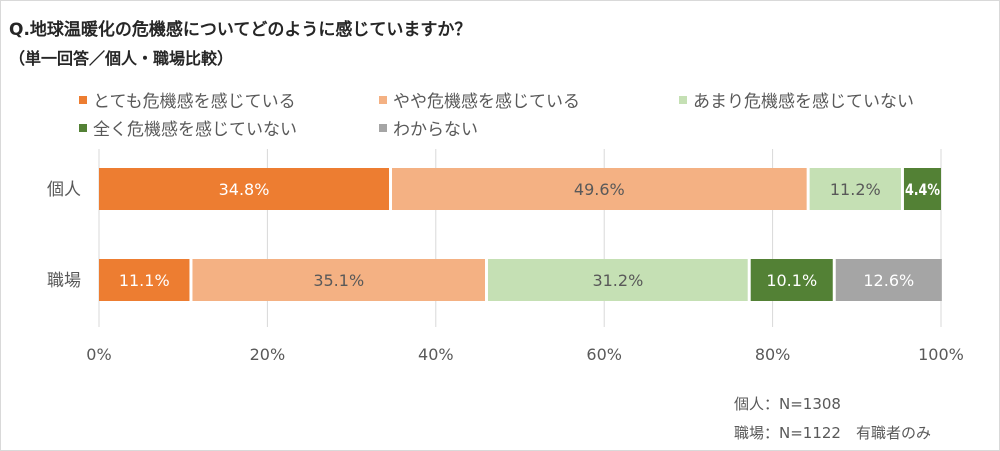 Image resolution: width=1000 pixels, height=451 pixels. What do you see at coordinates (194, 102) in the screenshot?
I see `legend-label: とても危機感を感じている` at bounding box center [194, 102].